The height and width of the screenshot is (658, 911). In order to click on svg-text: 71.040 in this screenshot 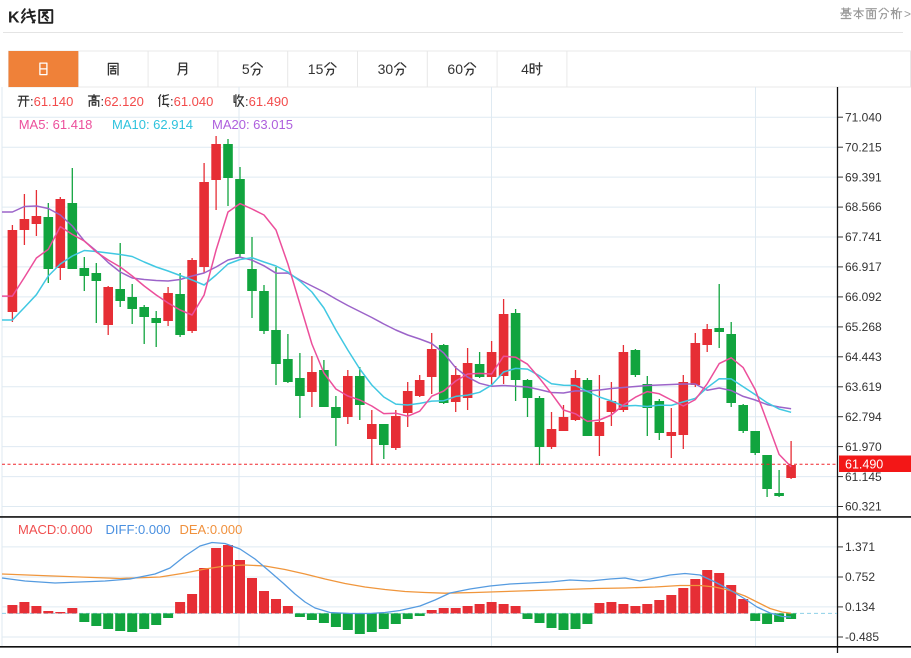, I will do `click(863, 117)`.